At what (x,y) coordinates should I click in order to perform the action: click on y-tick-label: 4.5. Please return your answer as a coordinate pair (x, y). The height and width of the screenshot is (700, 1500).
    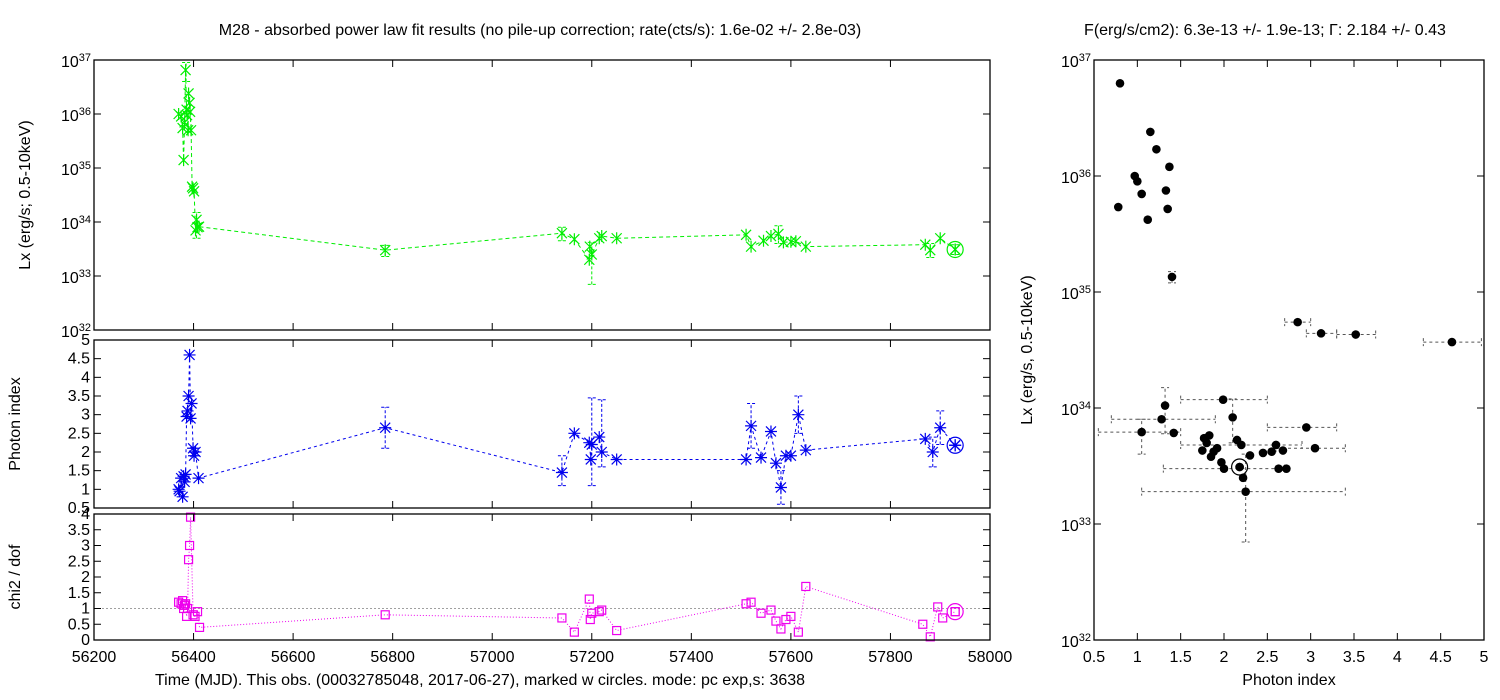
    Looking at the image, I should click on (79, 359).